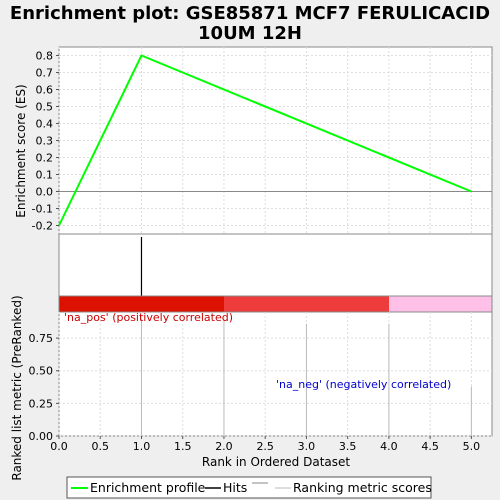 This screenshot has width=500, height=500. Describe the element at coordinates (348, 446) in the screenshot. I see `x-tick-label: 3.5` at that location.